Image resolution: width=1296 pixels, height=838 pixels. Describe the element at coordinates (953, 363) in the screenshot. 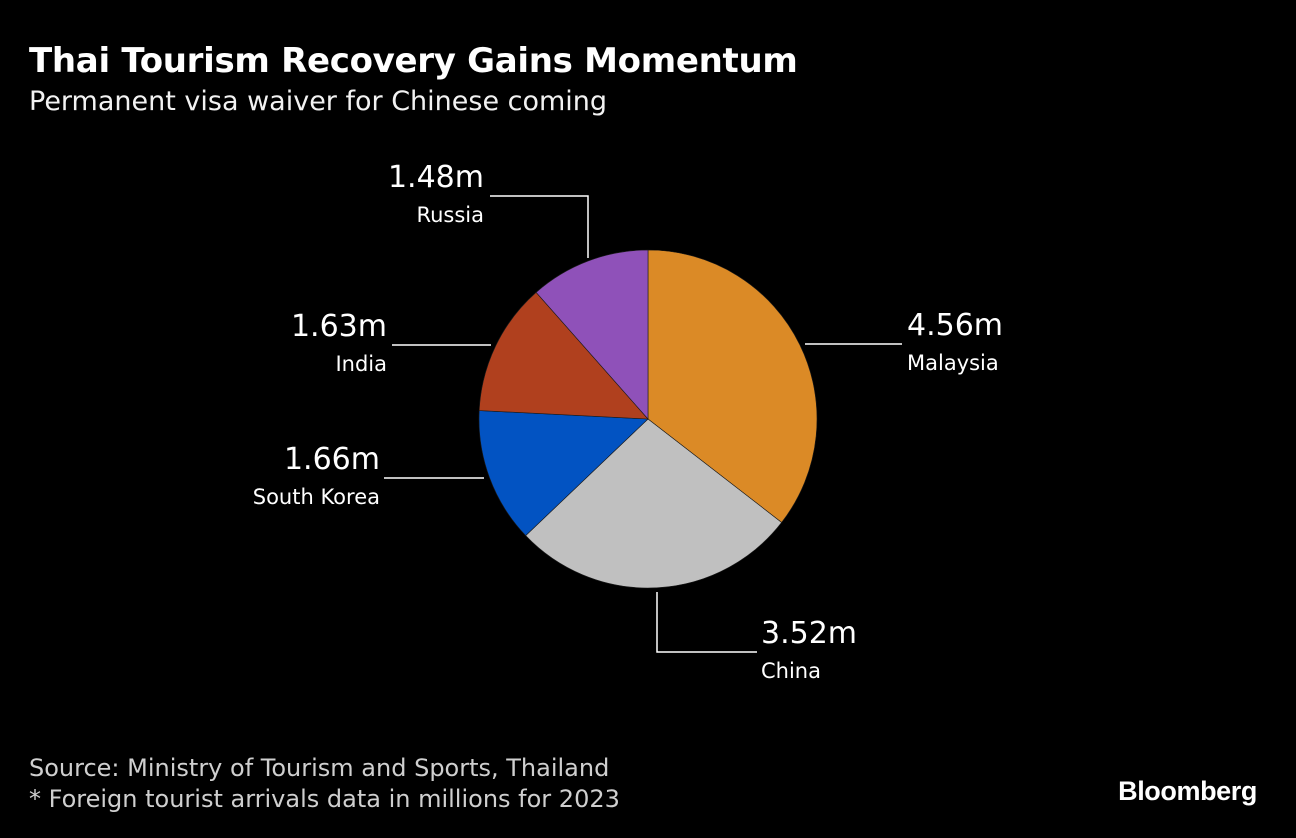

I see `category-label-malaysia: Malaysia` at that location.